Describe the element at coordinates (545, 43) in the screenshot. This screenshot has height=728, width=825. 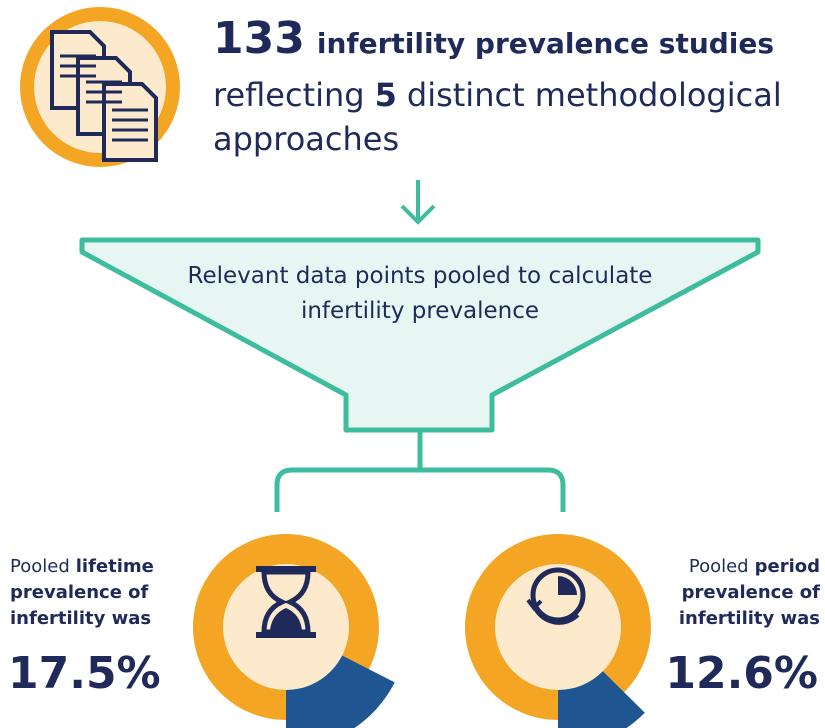
I see `study-label: infertility prevalence studies` at that location.